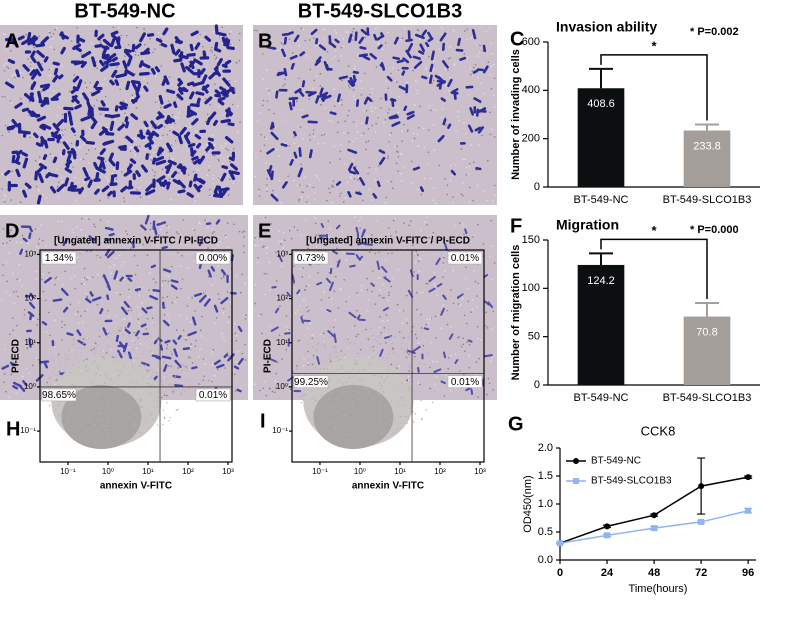  Describe the element at coordinates (68, 471) in the screenshot. I see `x-tick-label: 10⁻¹` at that location.